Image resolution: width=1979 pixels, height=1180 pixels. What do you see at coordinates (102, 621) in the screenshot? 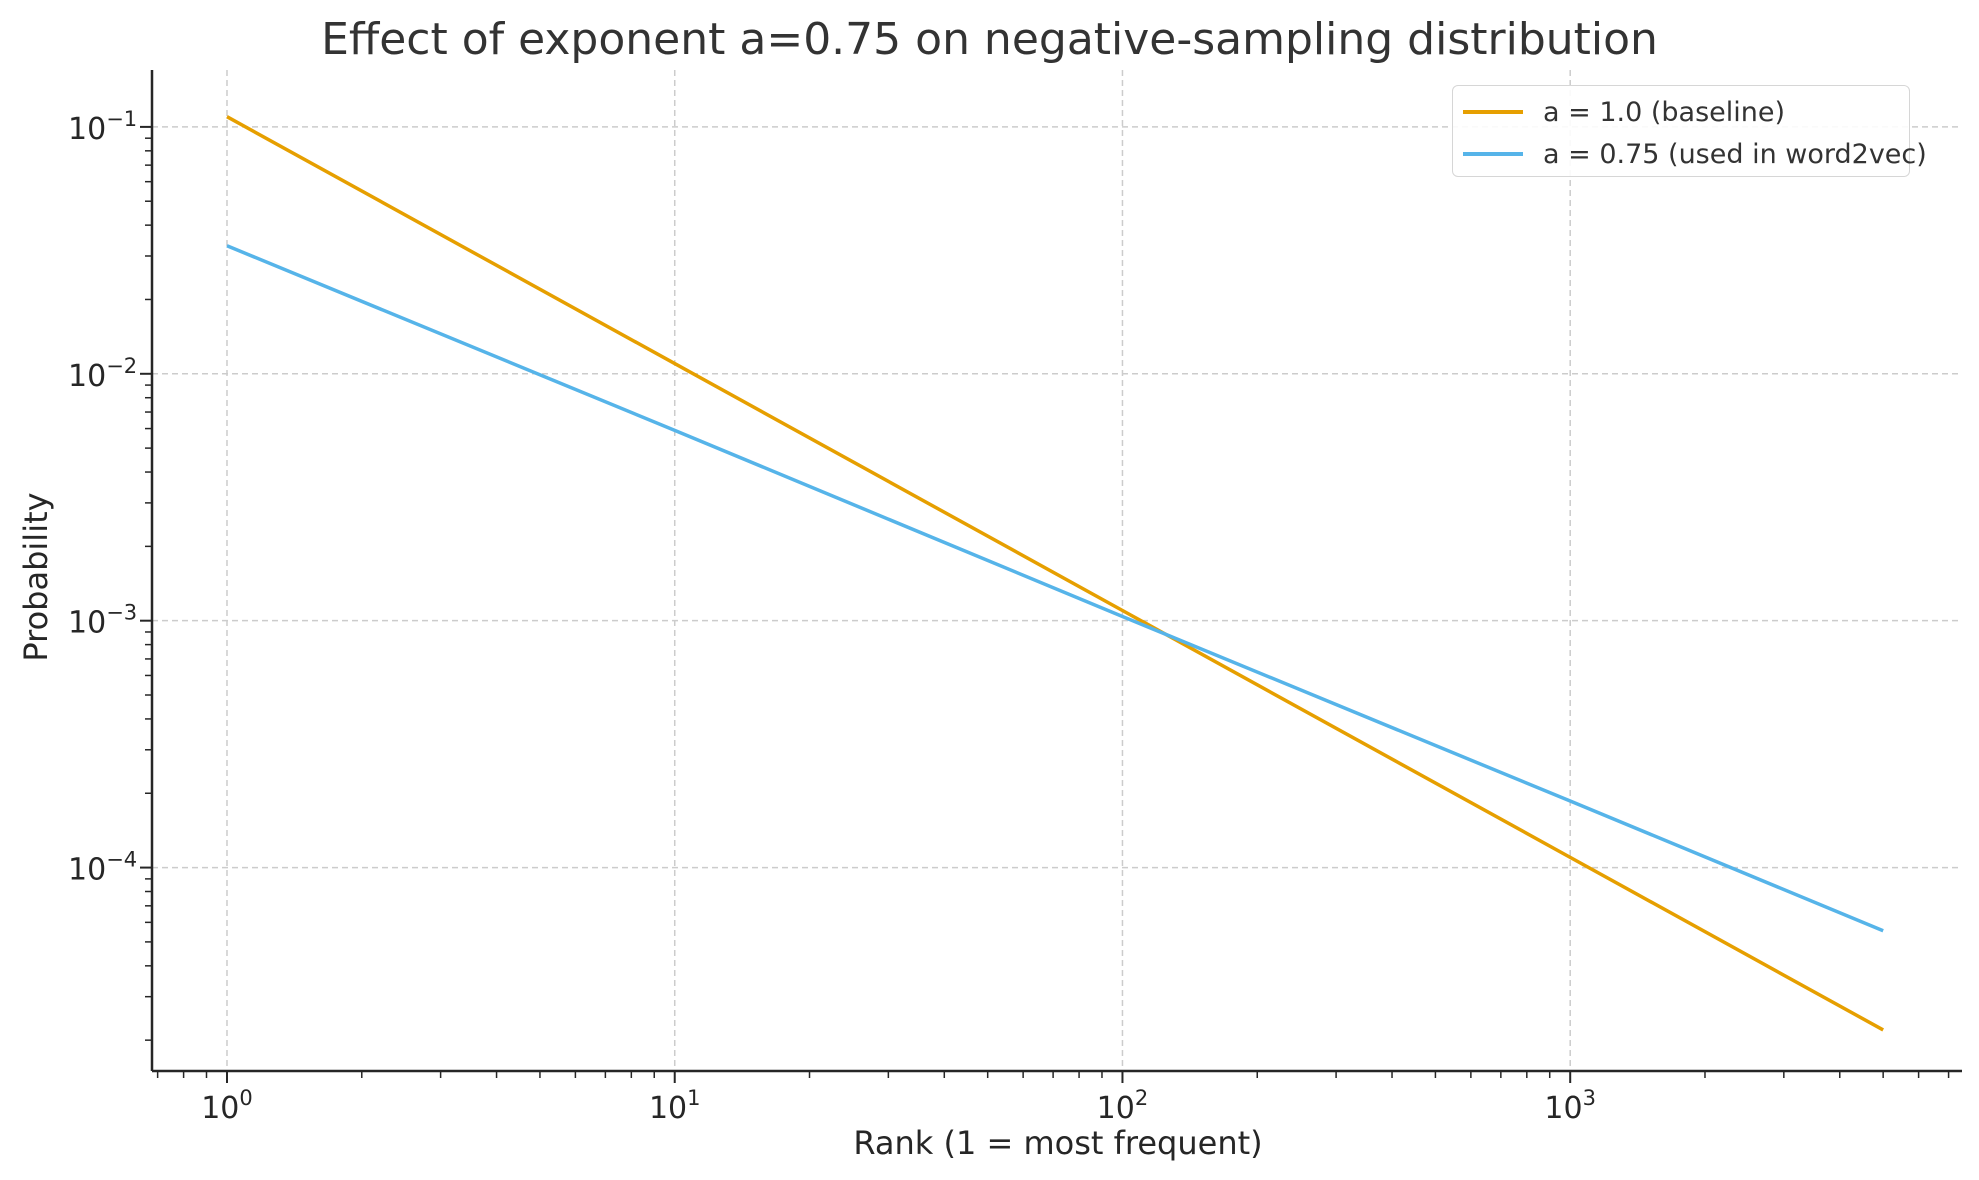
I see `y-tick-label-2: 10⁻³` at bounding box center [102, 621].